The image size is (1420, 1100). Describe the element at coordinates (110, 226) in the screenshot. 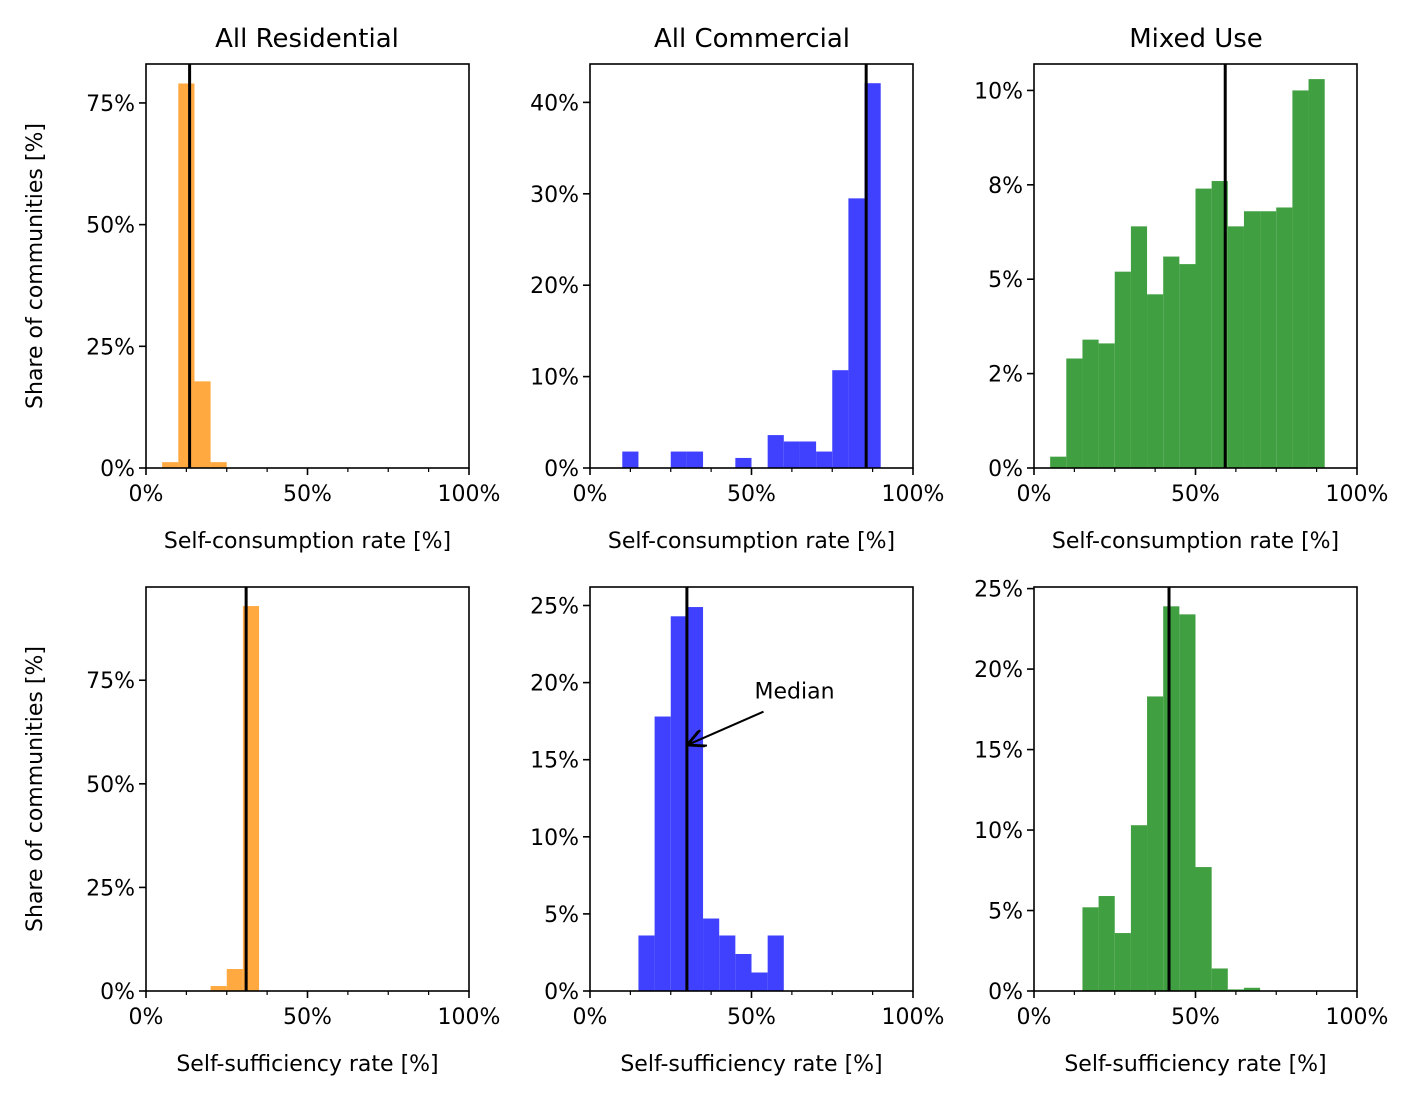

I see `ytick-label-res-sc-2: 50%` at that location.